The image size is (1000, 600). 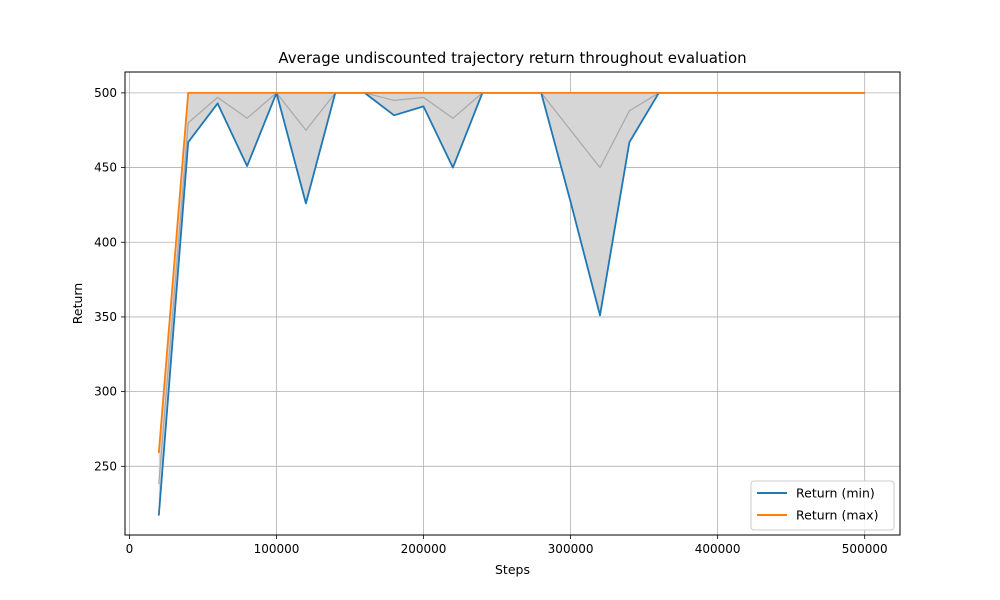 What do you see at coordinates (822, 505) in the screenshot?
I see `legend: Return (min) Return (max)` at bounding box center [822, 505].